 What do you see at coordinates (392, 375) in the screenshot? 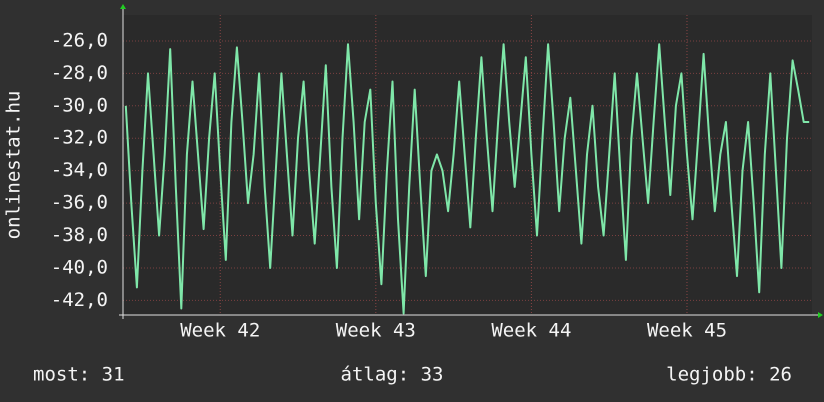
I see `footer-average: átlag: 33` at bounding box center [392, 375].